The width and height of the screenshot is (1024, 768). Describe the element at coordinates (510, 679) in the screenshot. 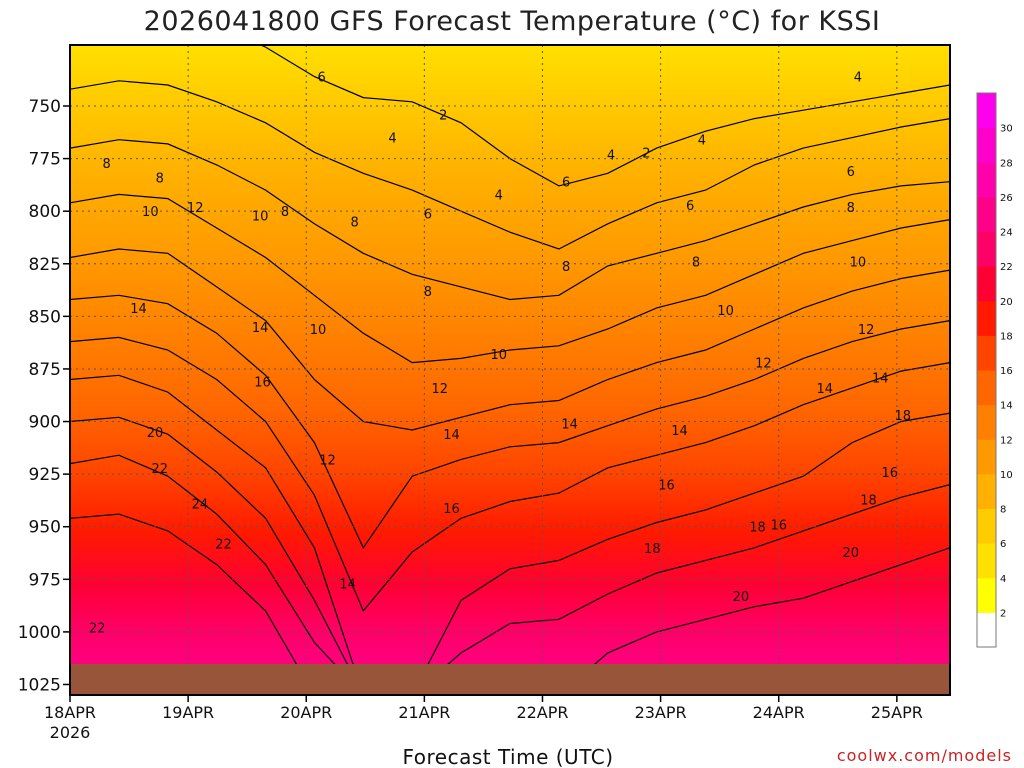

I see `ground-surface` at that location.